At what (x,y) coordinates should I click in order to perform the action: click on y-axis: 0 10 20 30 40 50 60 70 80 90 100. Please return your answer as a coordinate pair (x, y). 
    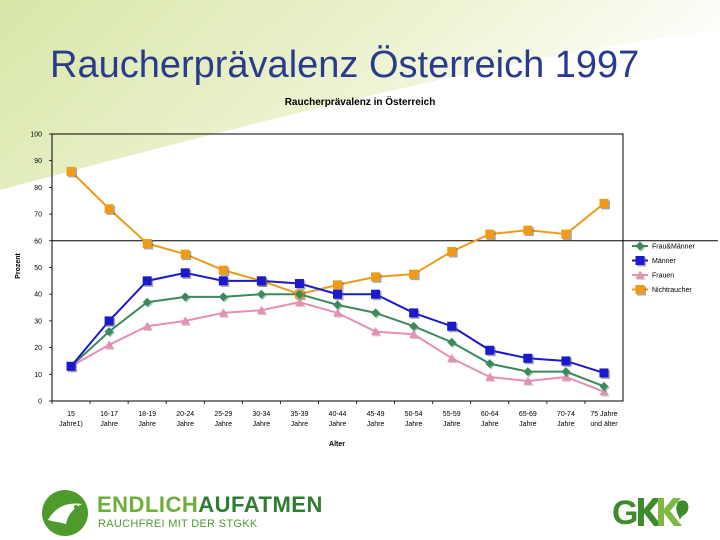
    Looking at the image, I should click on (41, 269).